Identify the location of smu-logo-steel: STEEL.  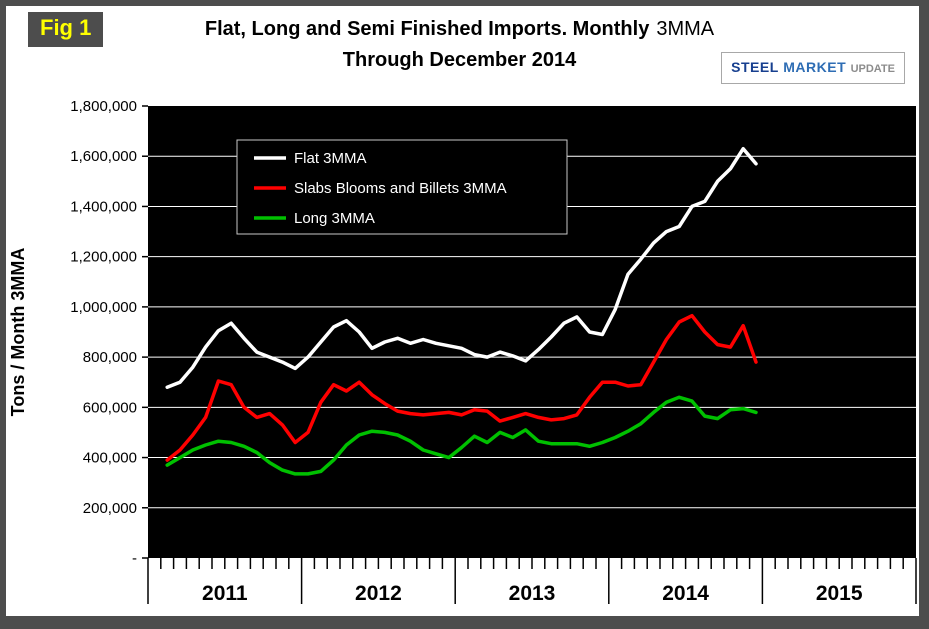
(755, 67).